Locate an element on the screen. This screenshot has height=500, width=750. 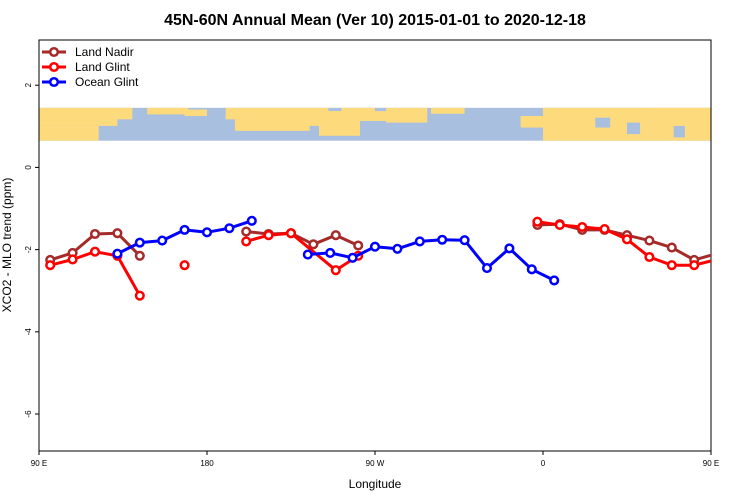
legend-item: Ocean Glint is located at coordinates (90, 82).